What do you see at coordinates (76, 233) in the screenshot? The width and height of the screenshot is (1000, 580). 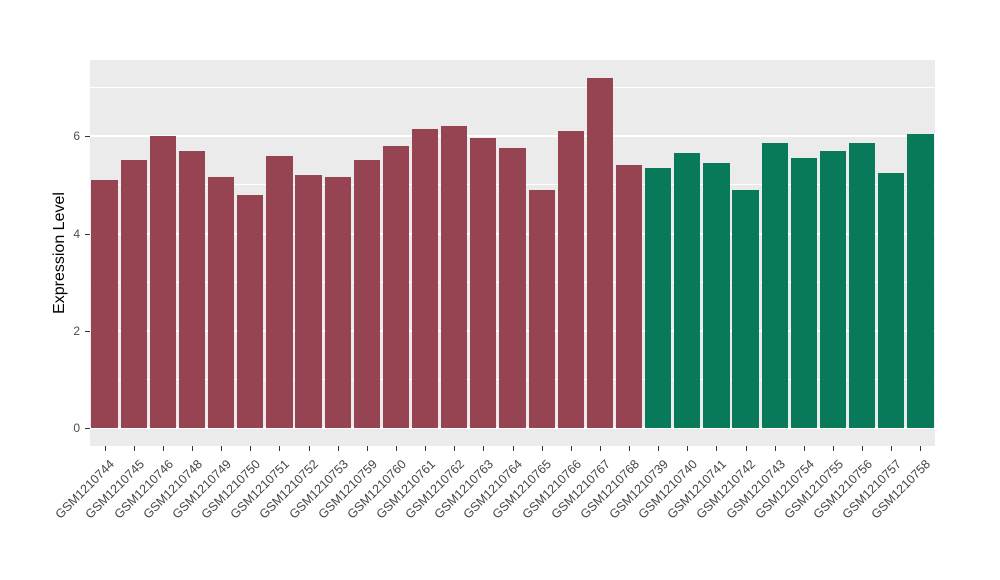 I see `y-tick-label-4: 4` at bounding box center [76, 233].